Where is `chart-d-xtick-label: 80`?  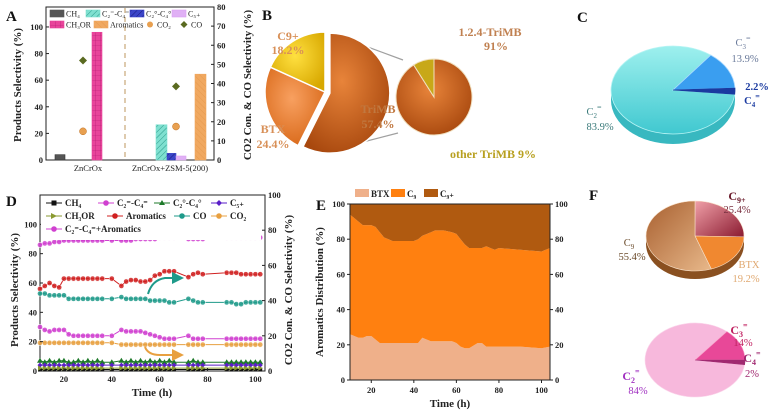 chart-d-xtick-label: 80 is located at coordinates (207, 379).